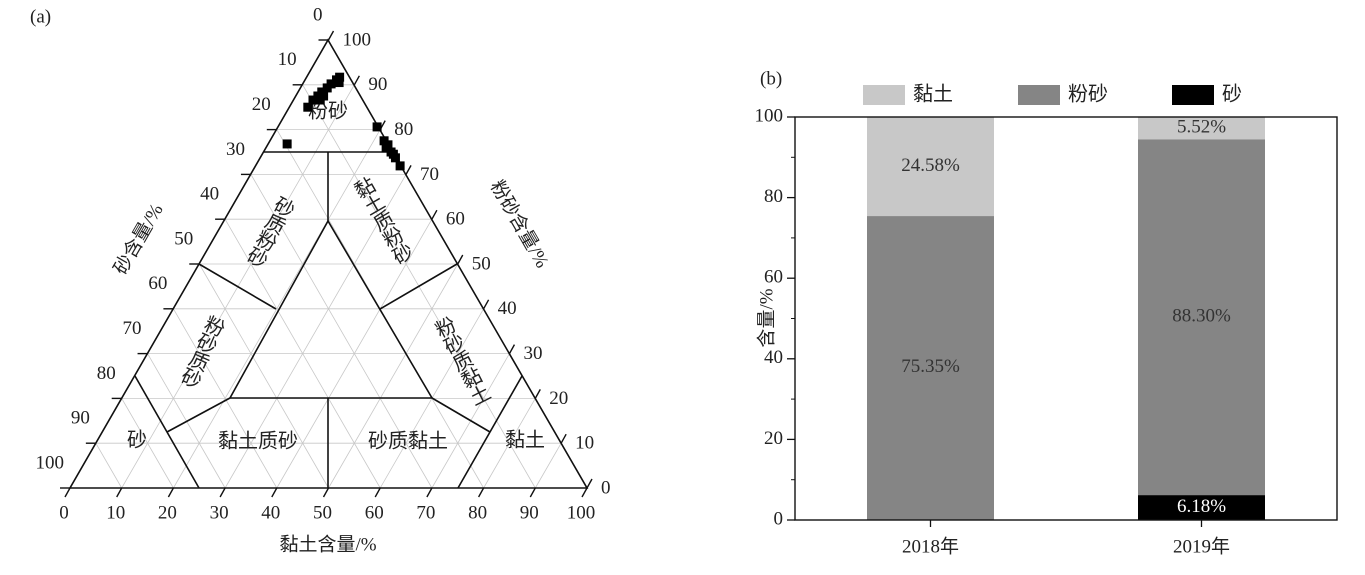 This screenshot has height=575, width=1365. Describe the element at coordinates (377, 84) in the screenshot. I see `silt-tick-label: 90` at that location.